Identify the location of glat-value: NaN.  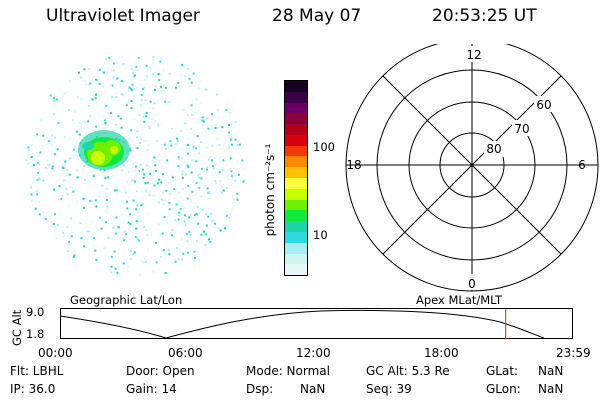
(551, 371).